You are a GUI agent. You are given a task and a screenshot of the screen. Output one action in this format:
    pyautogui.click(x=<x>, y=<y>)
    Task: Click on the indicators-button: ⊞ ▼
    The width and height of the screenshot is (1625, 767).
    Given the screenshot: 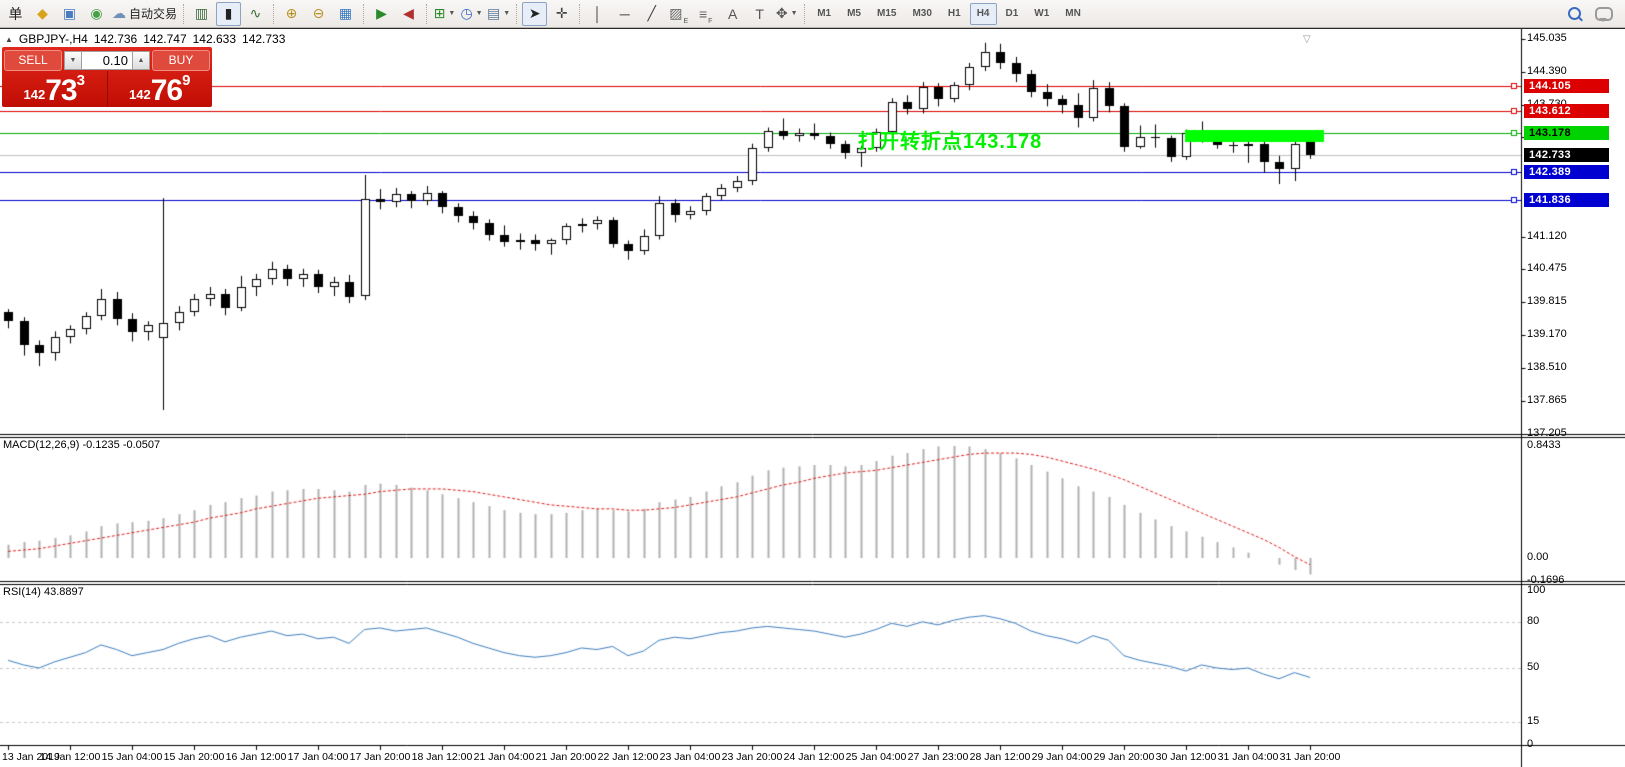 What is the action you would take?
    pyautogui.click(x=444, y=14)
    